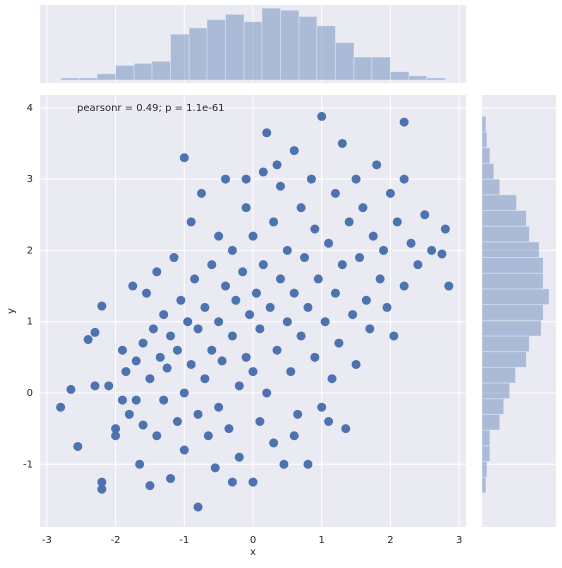 Image resolution: width=562 pixels, height=568 pixels. I want to click on y-tick-label: 2, so click(30, 250).